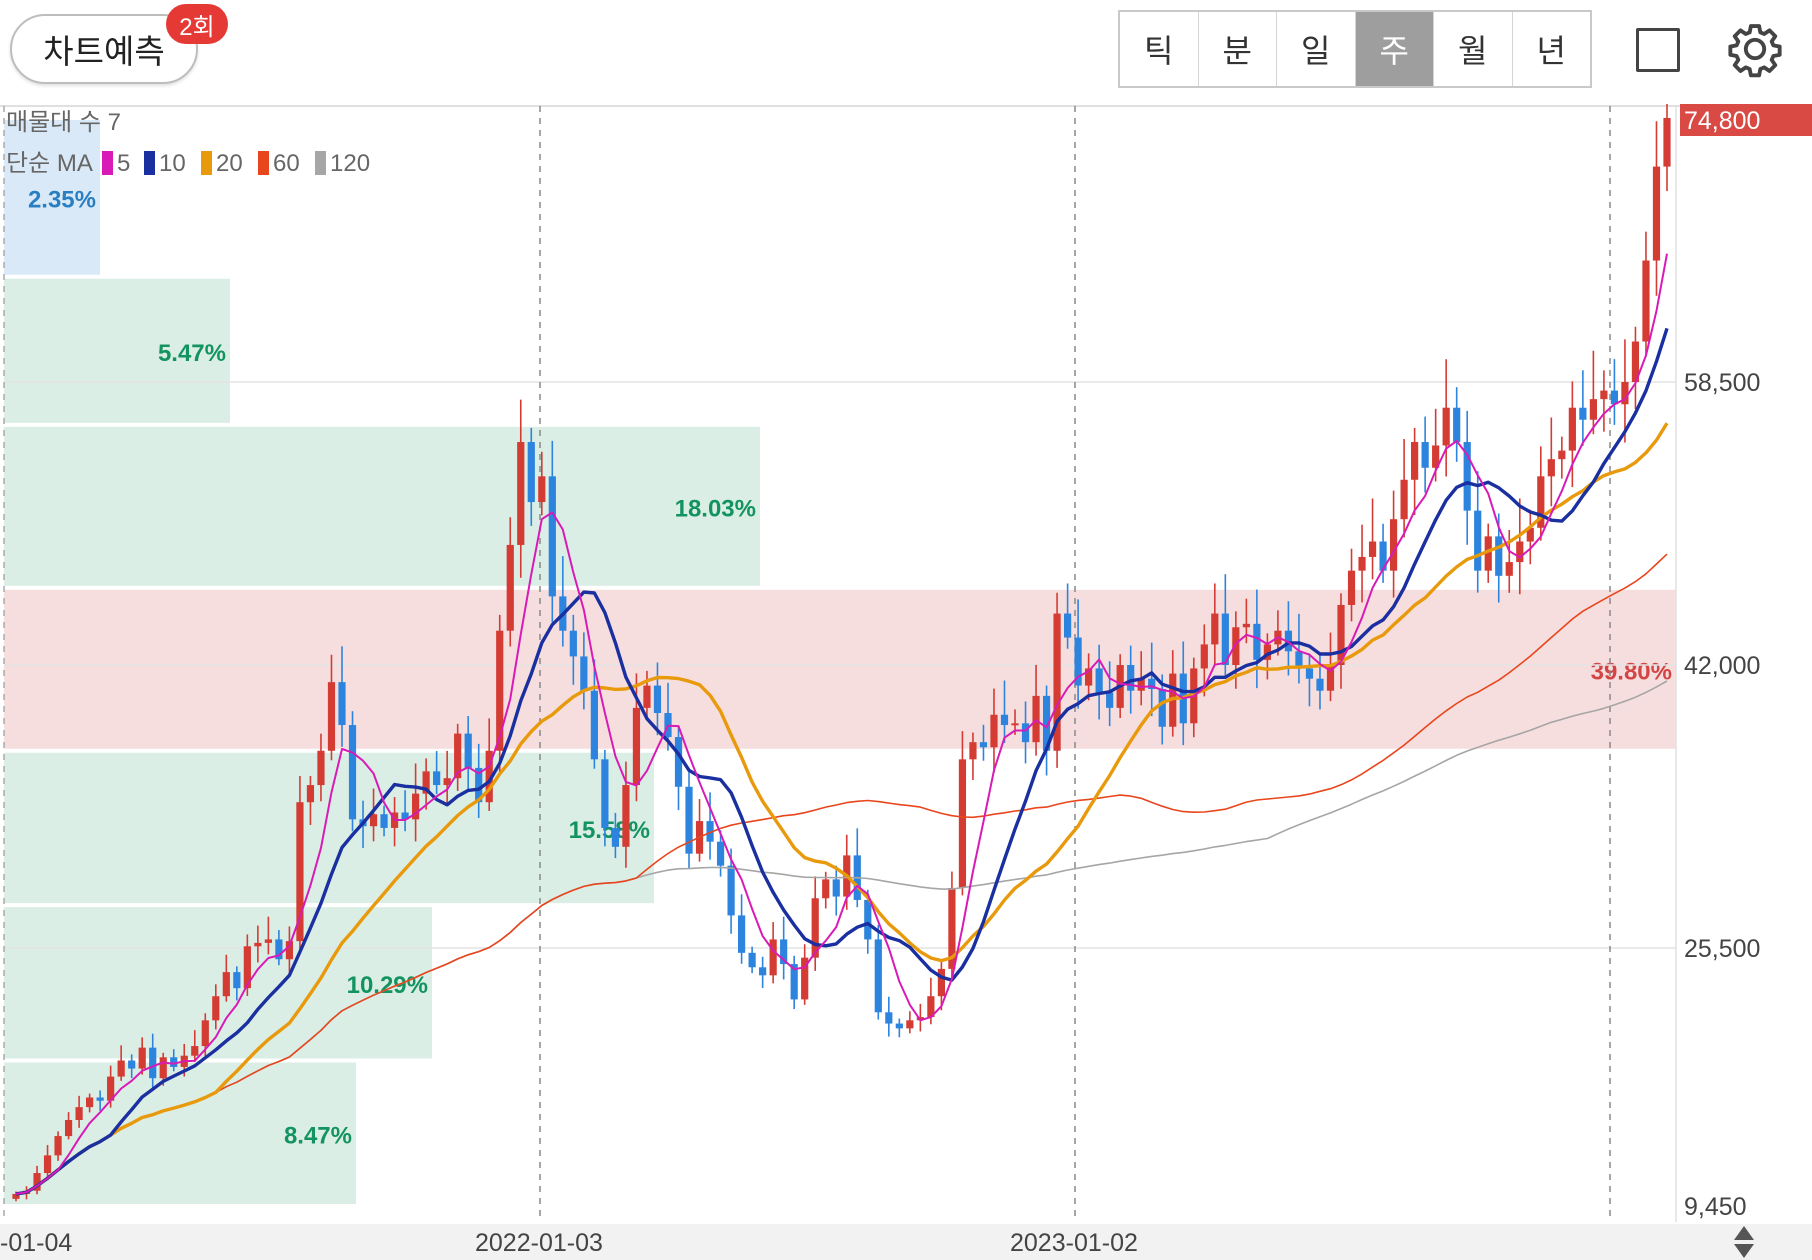 The image size is (1812, 1260). Describe the element at coordinates (1744, 1251) in the screenshot. I see `scroll-down-icon` at that location.